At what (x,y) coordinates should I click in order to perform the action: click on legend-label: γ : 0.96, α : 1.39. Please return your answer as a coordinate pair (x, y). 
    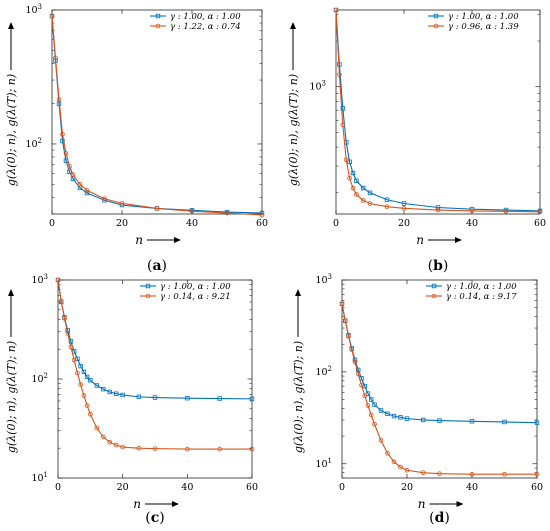
    Looking at the image, I should click on (483, 27).